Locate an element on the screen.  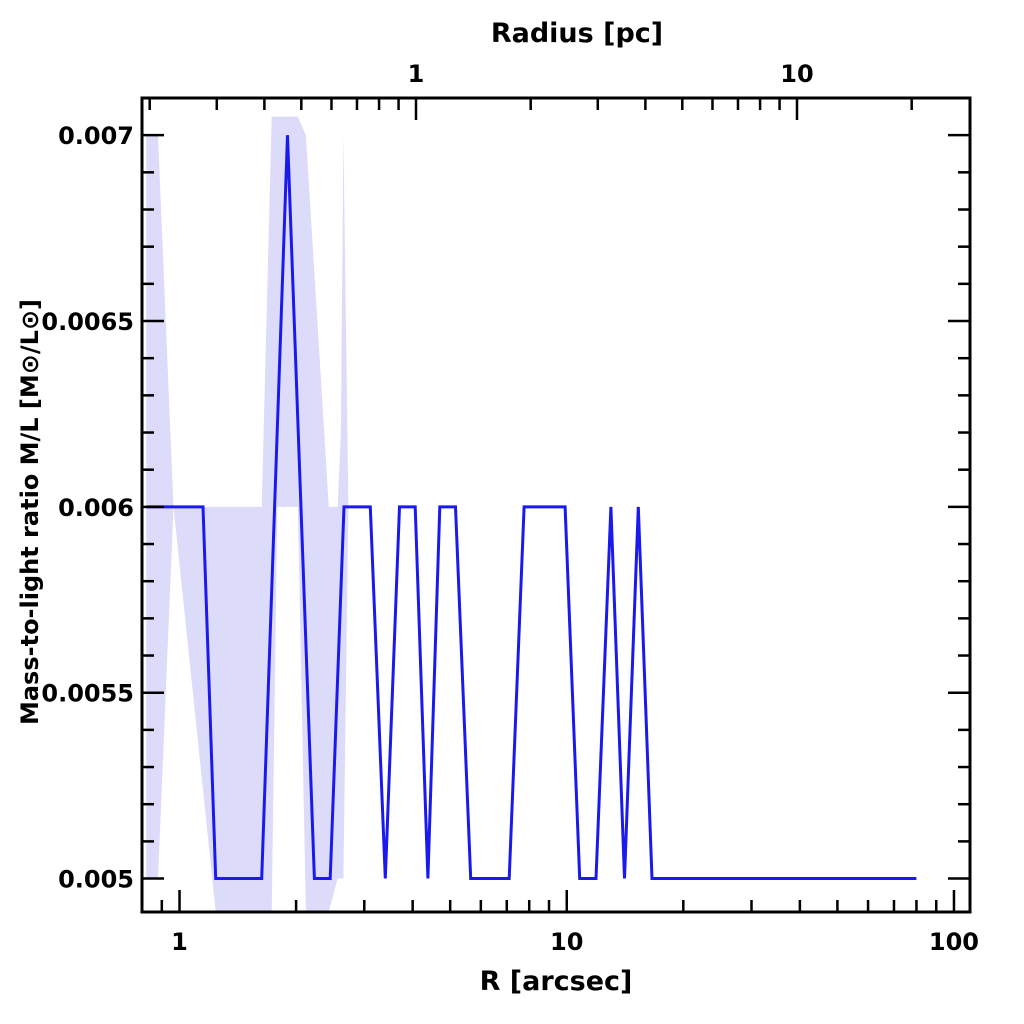
x-tick-label: 100 is located at coordinates (954, 942).